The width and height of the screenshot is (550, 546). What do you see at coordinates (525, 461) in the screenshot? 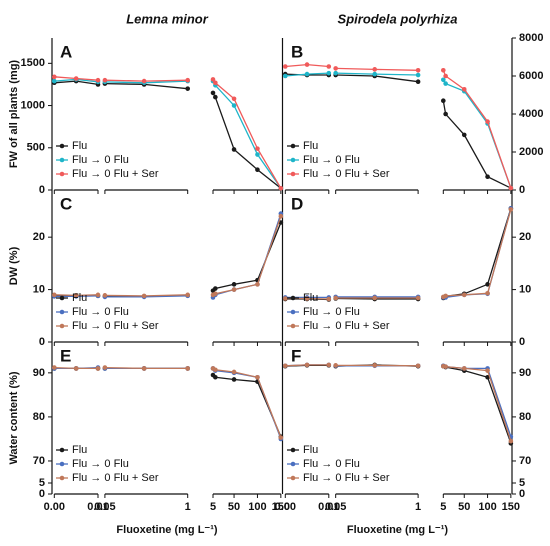
I see `y-tick-label: 70` at bounding box center [525, 461].